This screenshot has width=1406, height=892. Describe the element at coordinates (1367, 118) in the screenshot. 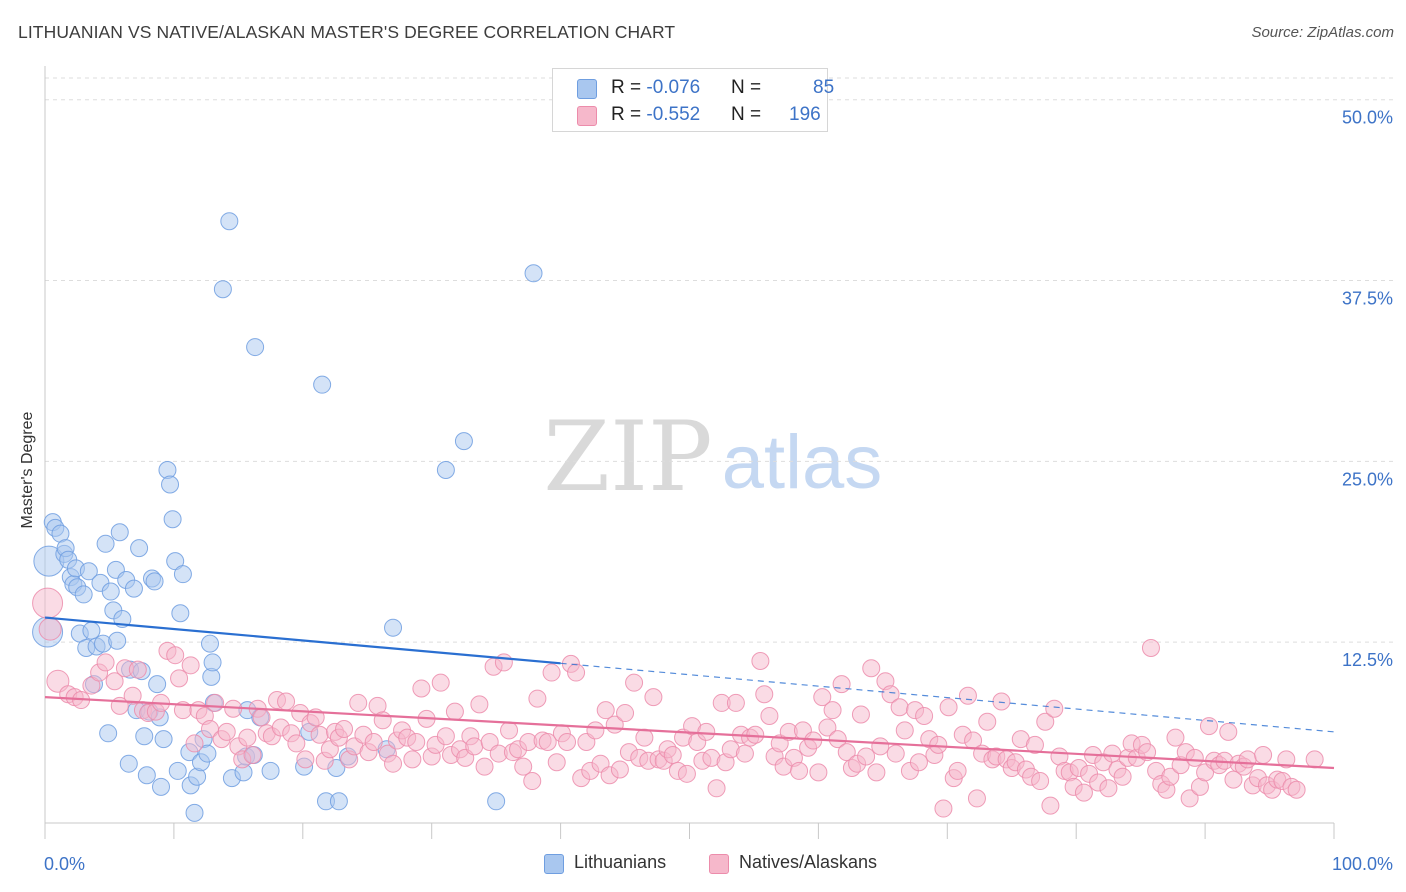

I see `y-tick-label: 50.0%` at that location.